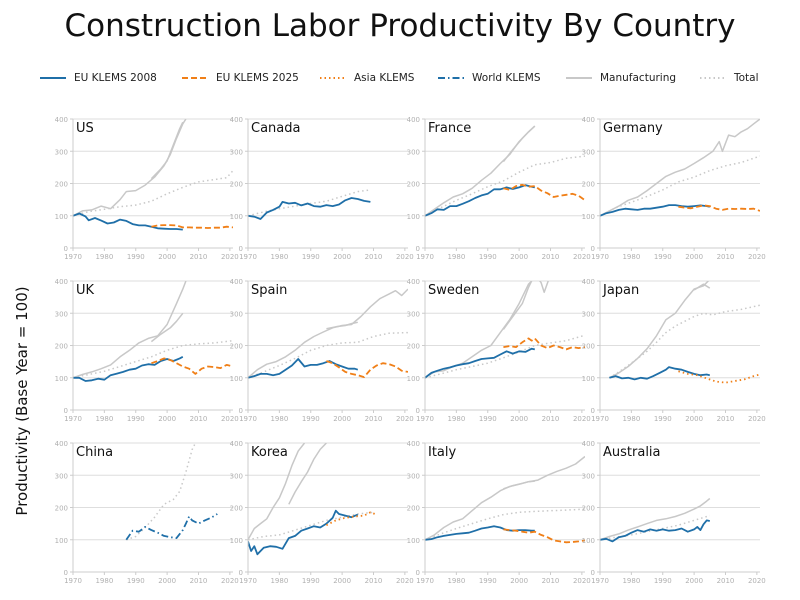  Describe the element at coordinates (442, 452) in the screenshot. I see `panel-title: Italy` at that location.